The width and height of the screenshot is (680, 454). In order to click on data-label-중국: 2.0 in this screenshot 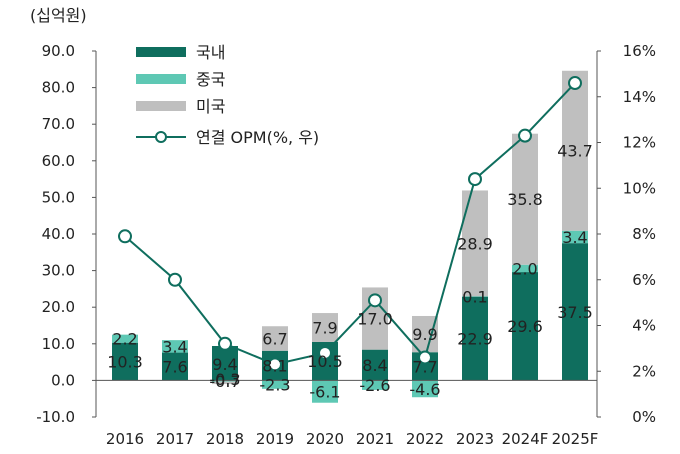, I will do `click(524, 268)`.